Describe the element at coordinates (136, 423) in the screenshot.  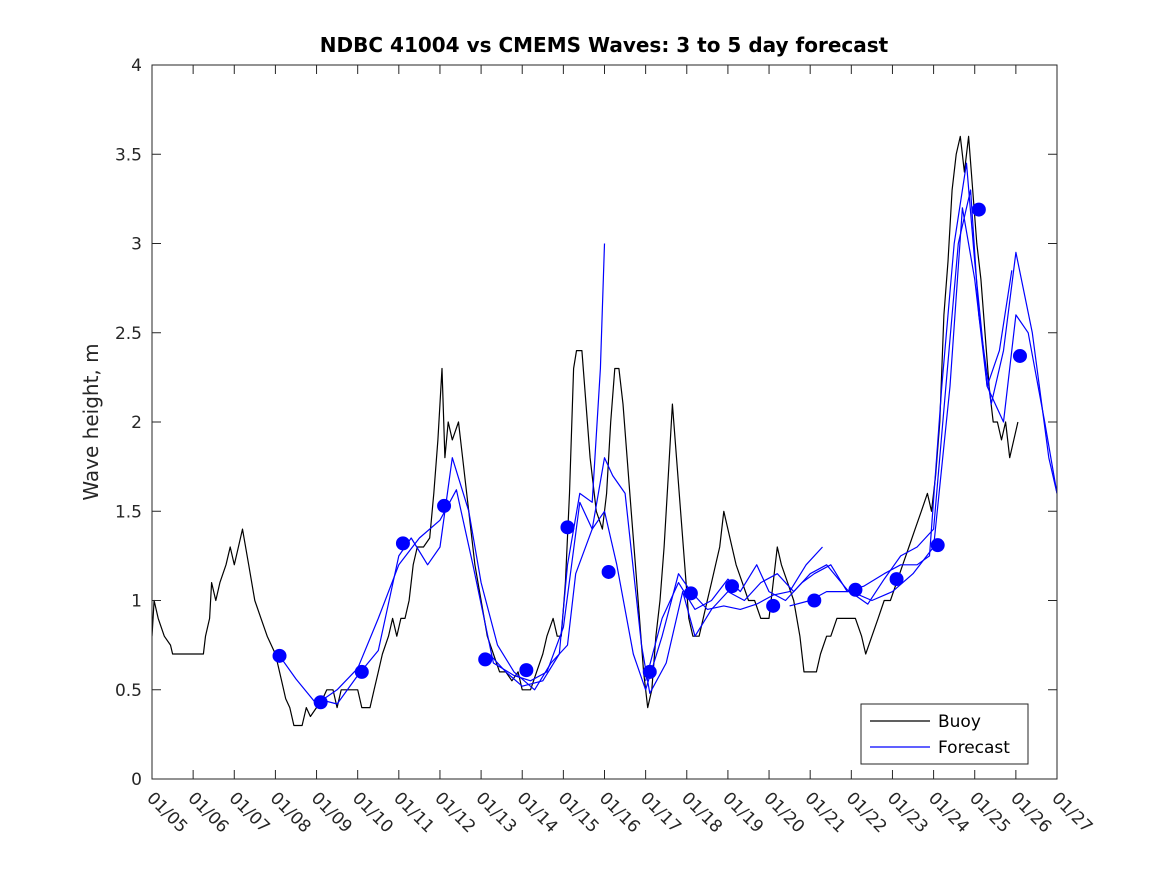
I see `y-tick-label: 2` at that location.